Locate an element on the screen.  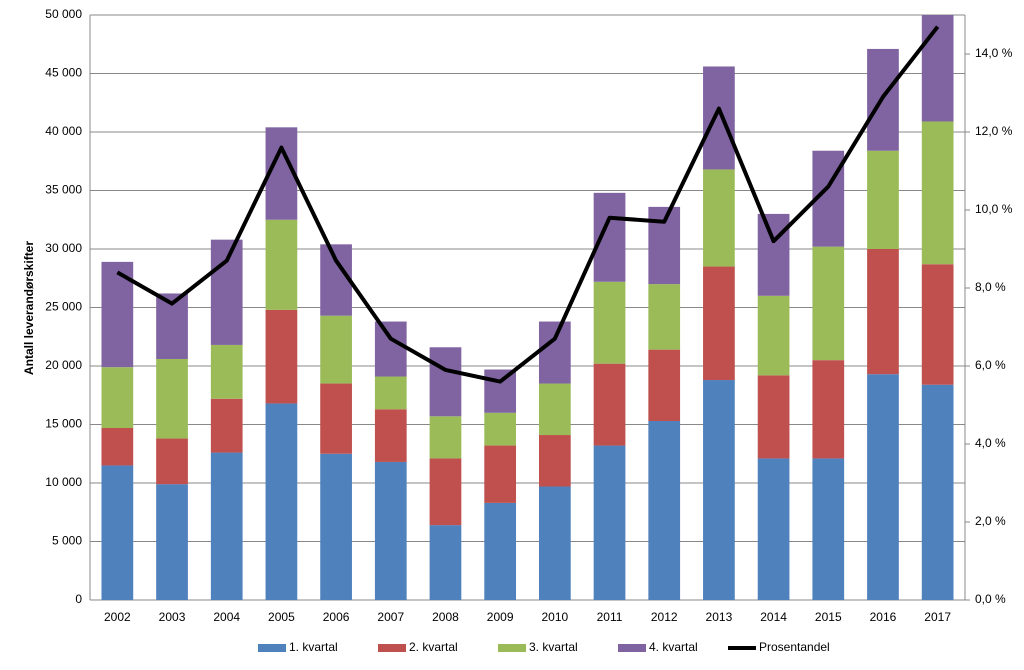
y2-tick-label: 0,0 % is located at coordinates (990, 599).